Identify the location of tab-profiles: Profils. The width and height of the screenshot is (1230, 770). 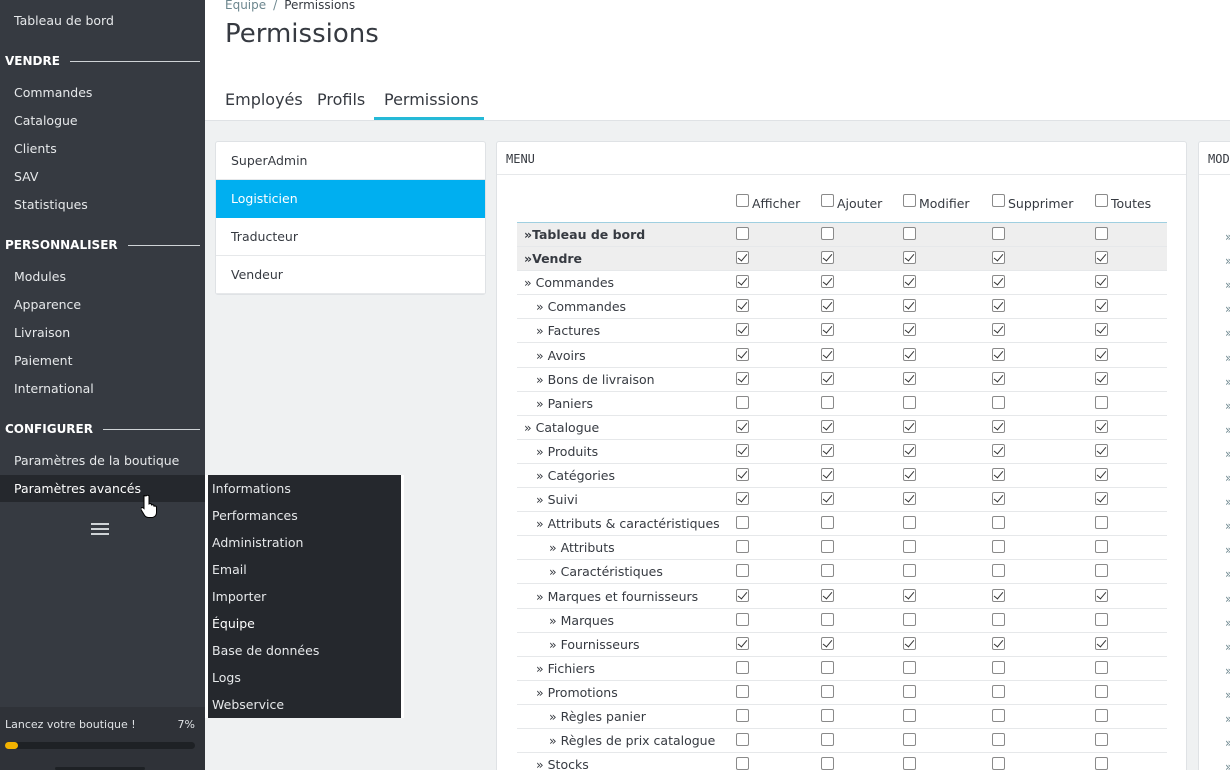
(341, 99).